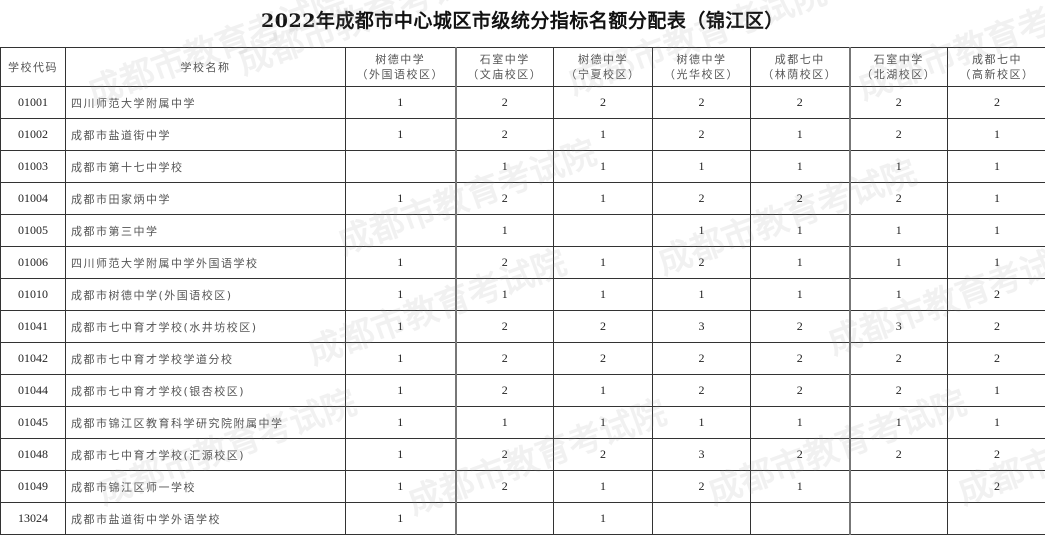  Describe the element at coordinates (205, 262) in the screenshot. I see `school-name: 四川师范大学附属中学外国语学校` at that location.